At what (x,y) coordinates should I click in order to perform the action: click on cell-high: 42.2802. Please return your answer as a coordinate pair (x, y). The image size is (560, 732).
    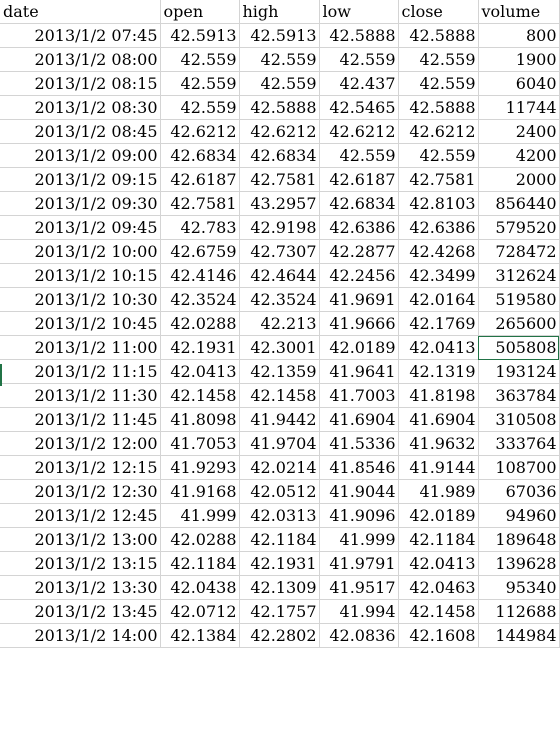
    Looking at the image, I should click on (279, 635).